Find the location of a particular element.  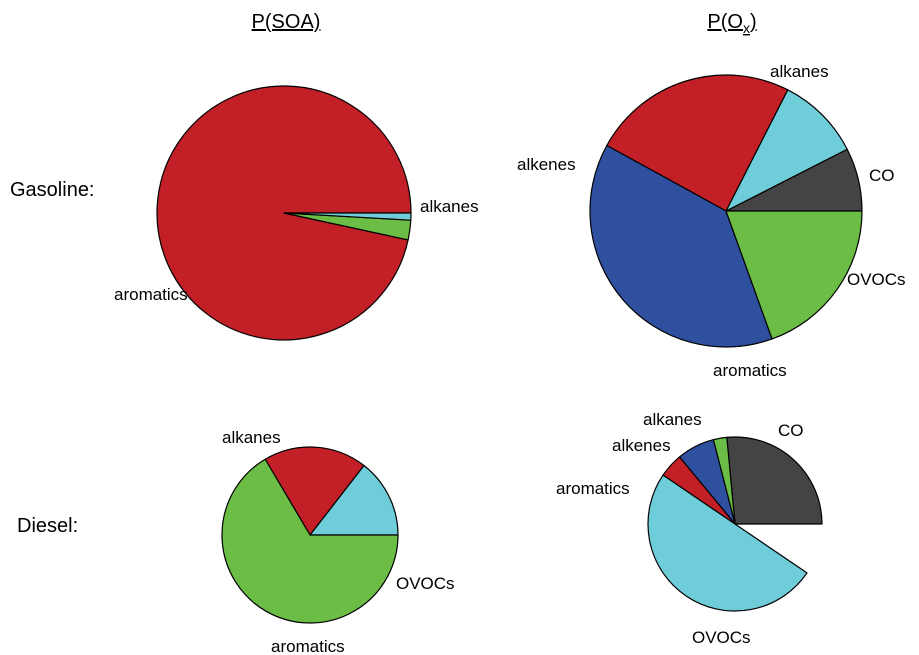

label-gasoline-soa-aromatics: aromatics is located at coordinates (151, 294).